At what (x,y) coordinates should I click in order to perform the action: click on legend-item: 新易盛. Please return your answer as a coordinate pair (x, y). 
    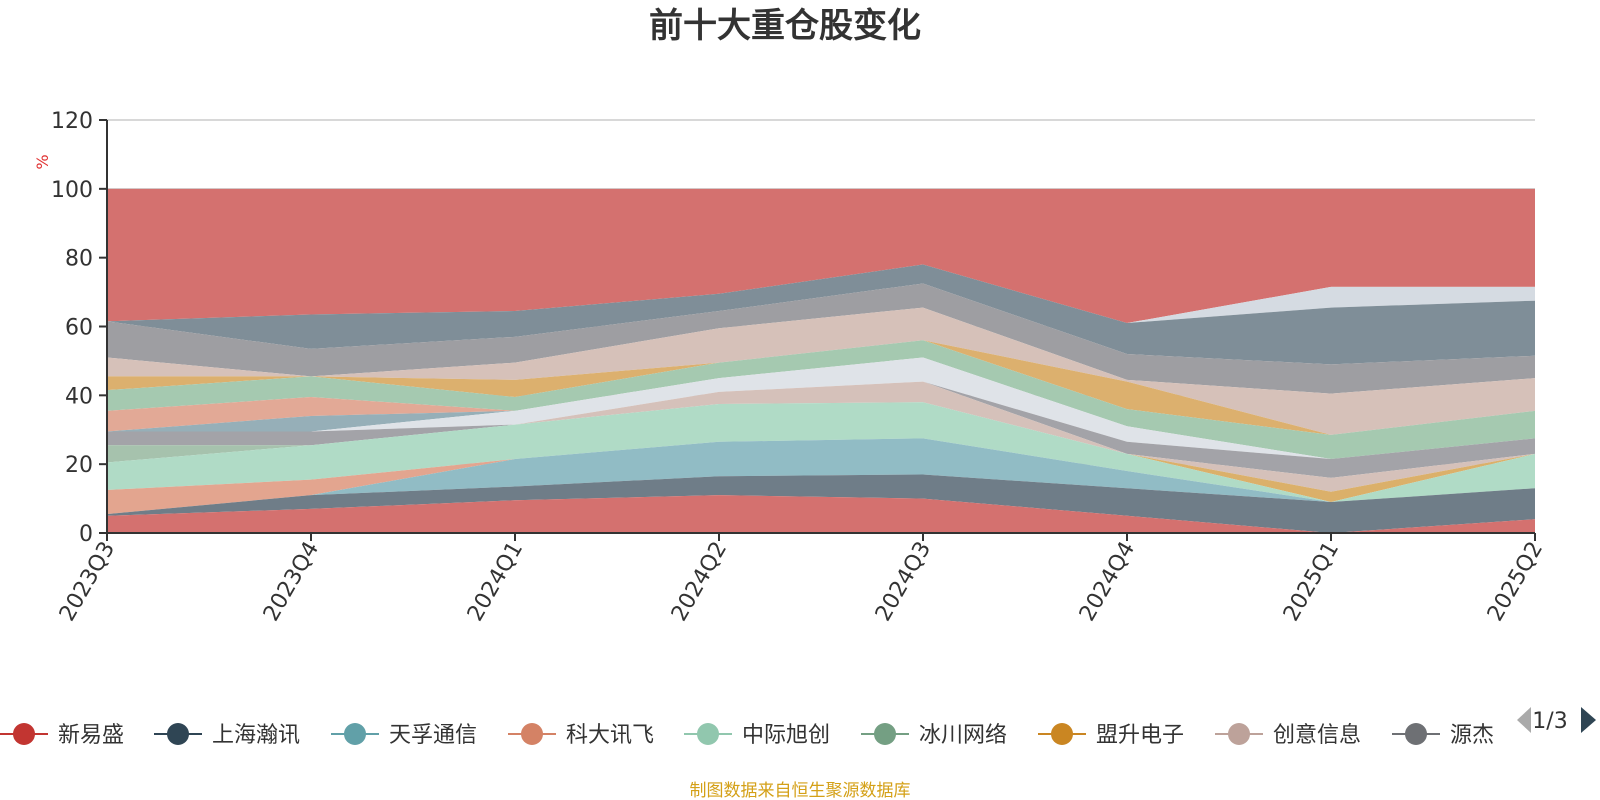
    Looking at the image, I should click on (62, 735).